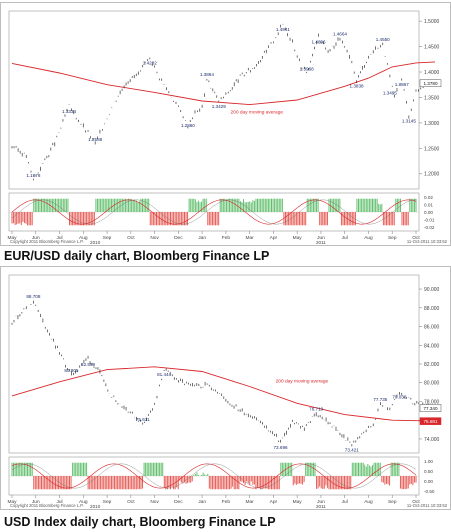  What do you see at coordinates (33, 296) in the screenshot?
I see `price-annotation: 88.708` at bounding box center [33, 296].